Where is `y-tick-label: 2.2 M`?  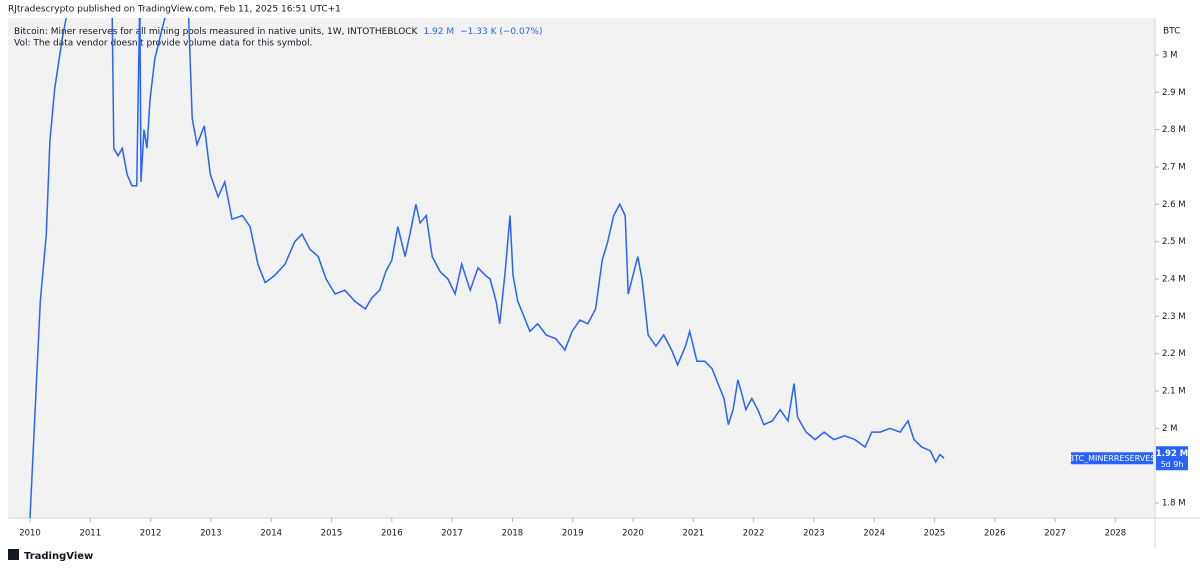
y-tick-label: 2.2 M is located at coordinates (1174, 354).